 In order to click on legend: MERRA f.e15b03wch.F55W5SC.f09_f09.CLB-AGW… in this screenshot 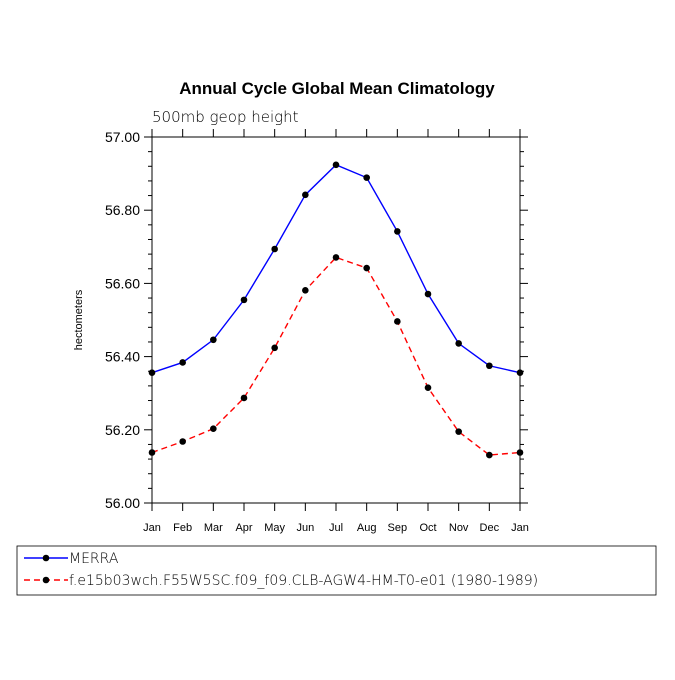, I will do `click(281, 570)`.